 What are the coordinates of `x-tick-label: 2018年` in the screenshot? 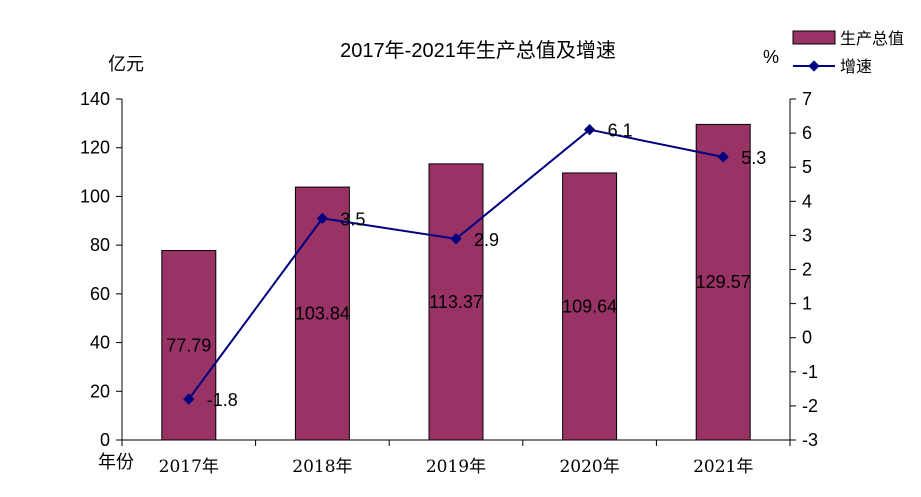 It's located at (322, 467).